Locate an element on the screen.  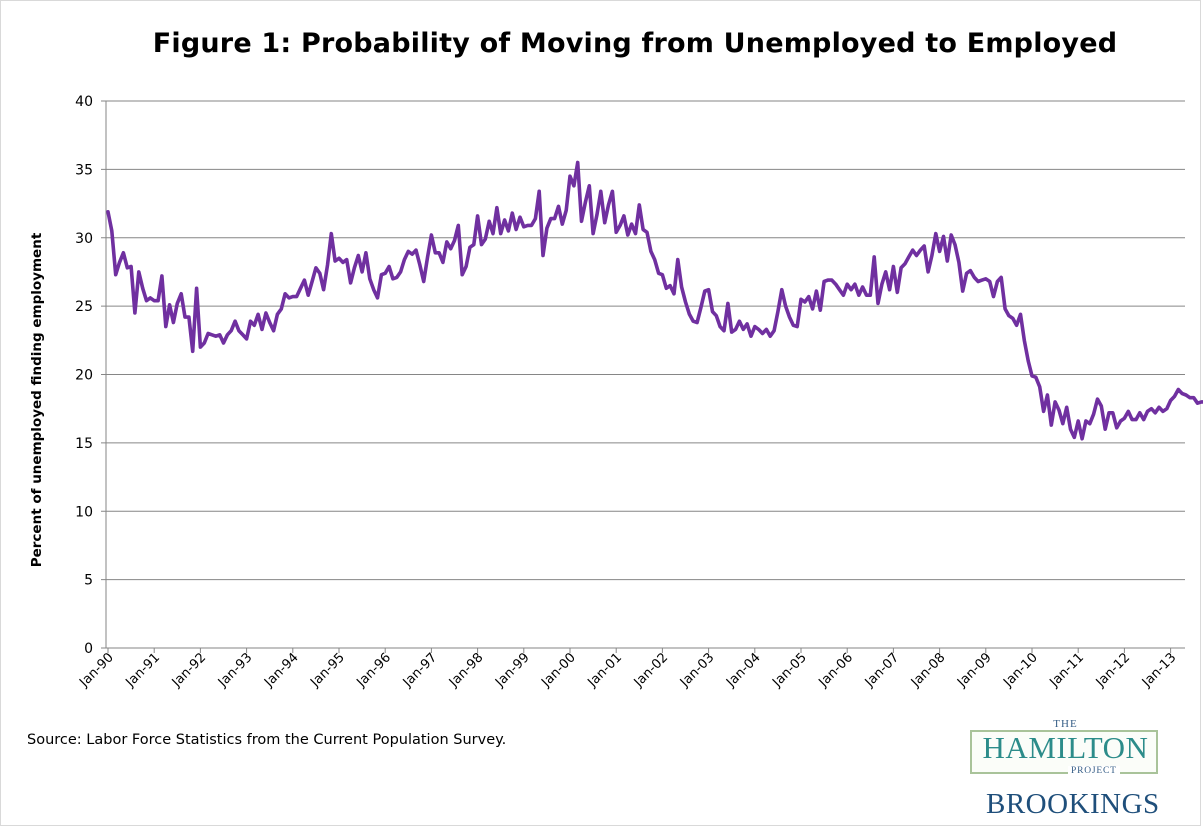
x-tick-label: Jan-90 is located at coordinates (96, 670).